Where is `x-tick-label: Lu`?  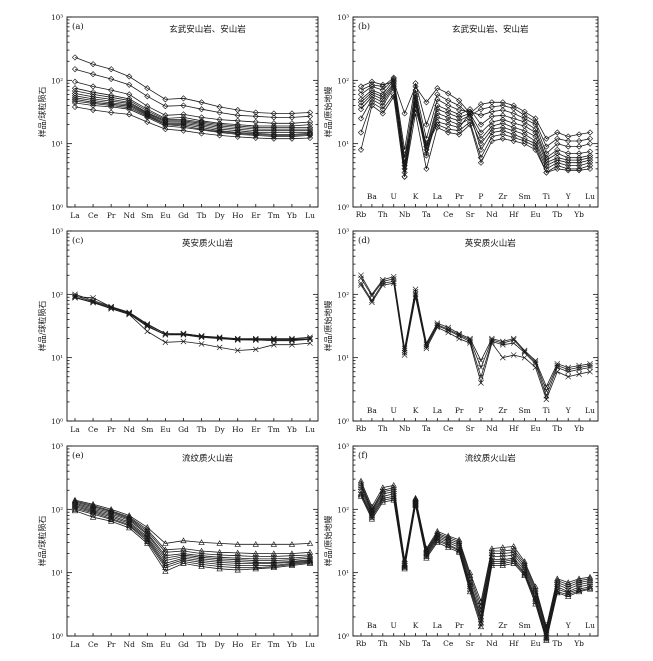
x-tick-label: Lu is located at coordinates (590, 410).